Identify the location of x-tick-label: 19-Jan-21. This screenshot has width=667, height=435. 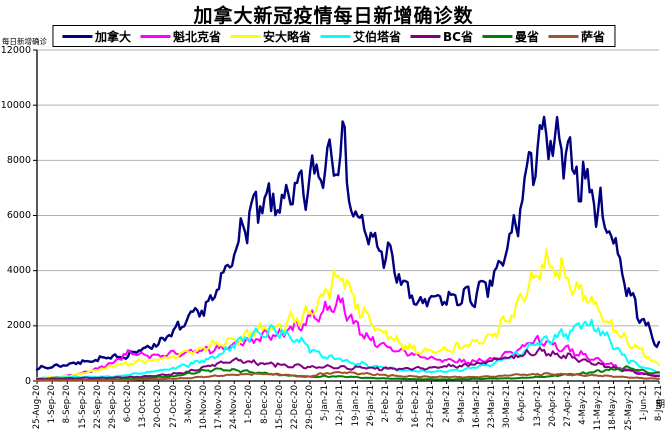
(355, 406).